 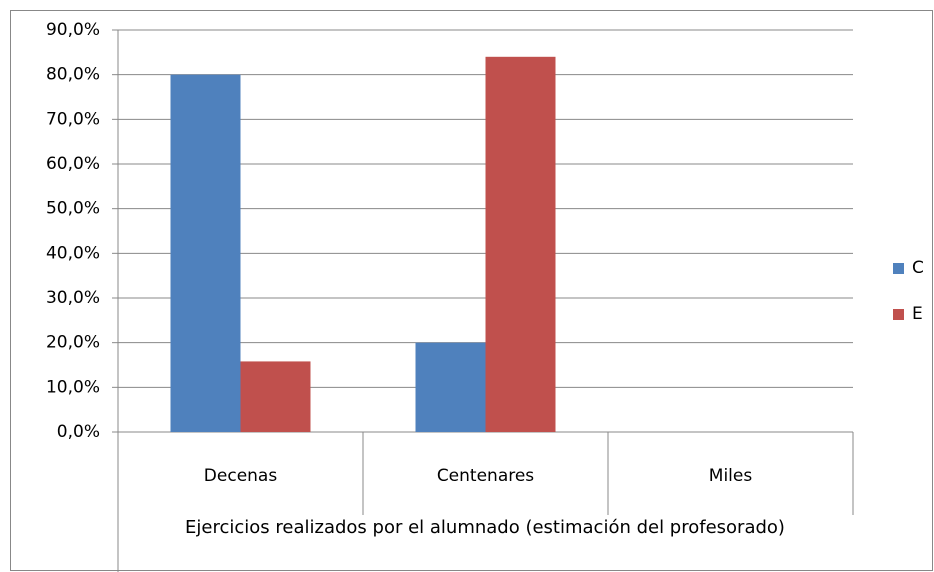 What do you see at coordinates (73, 298) in the screenshot?
I see `y-tick-label: 30,0%` at bounding box center [73, 298].